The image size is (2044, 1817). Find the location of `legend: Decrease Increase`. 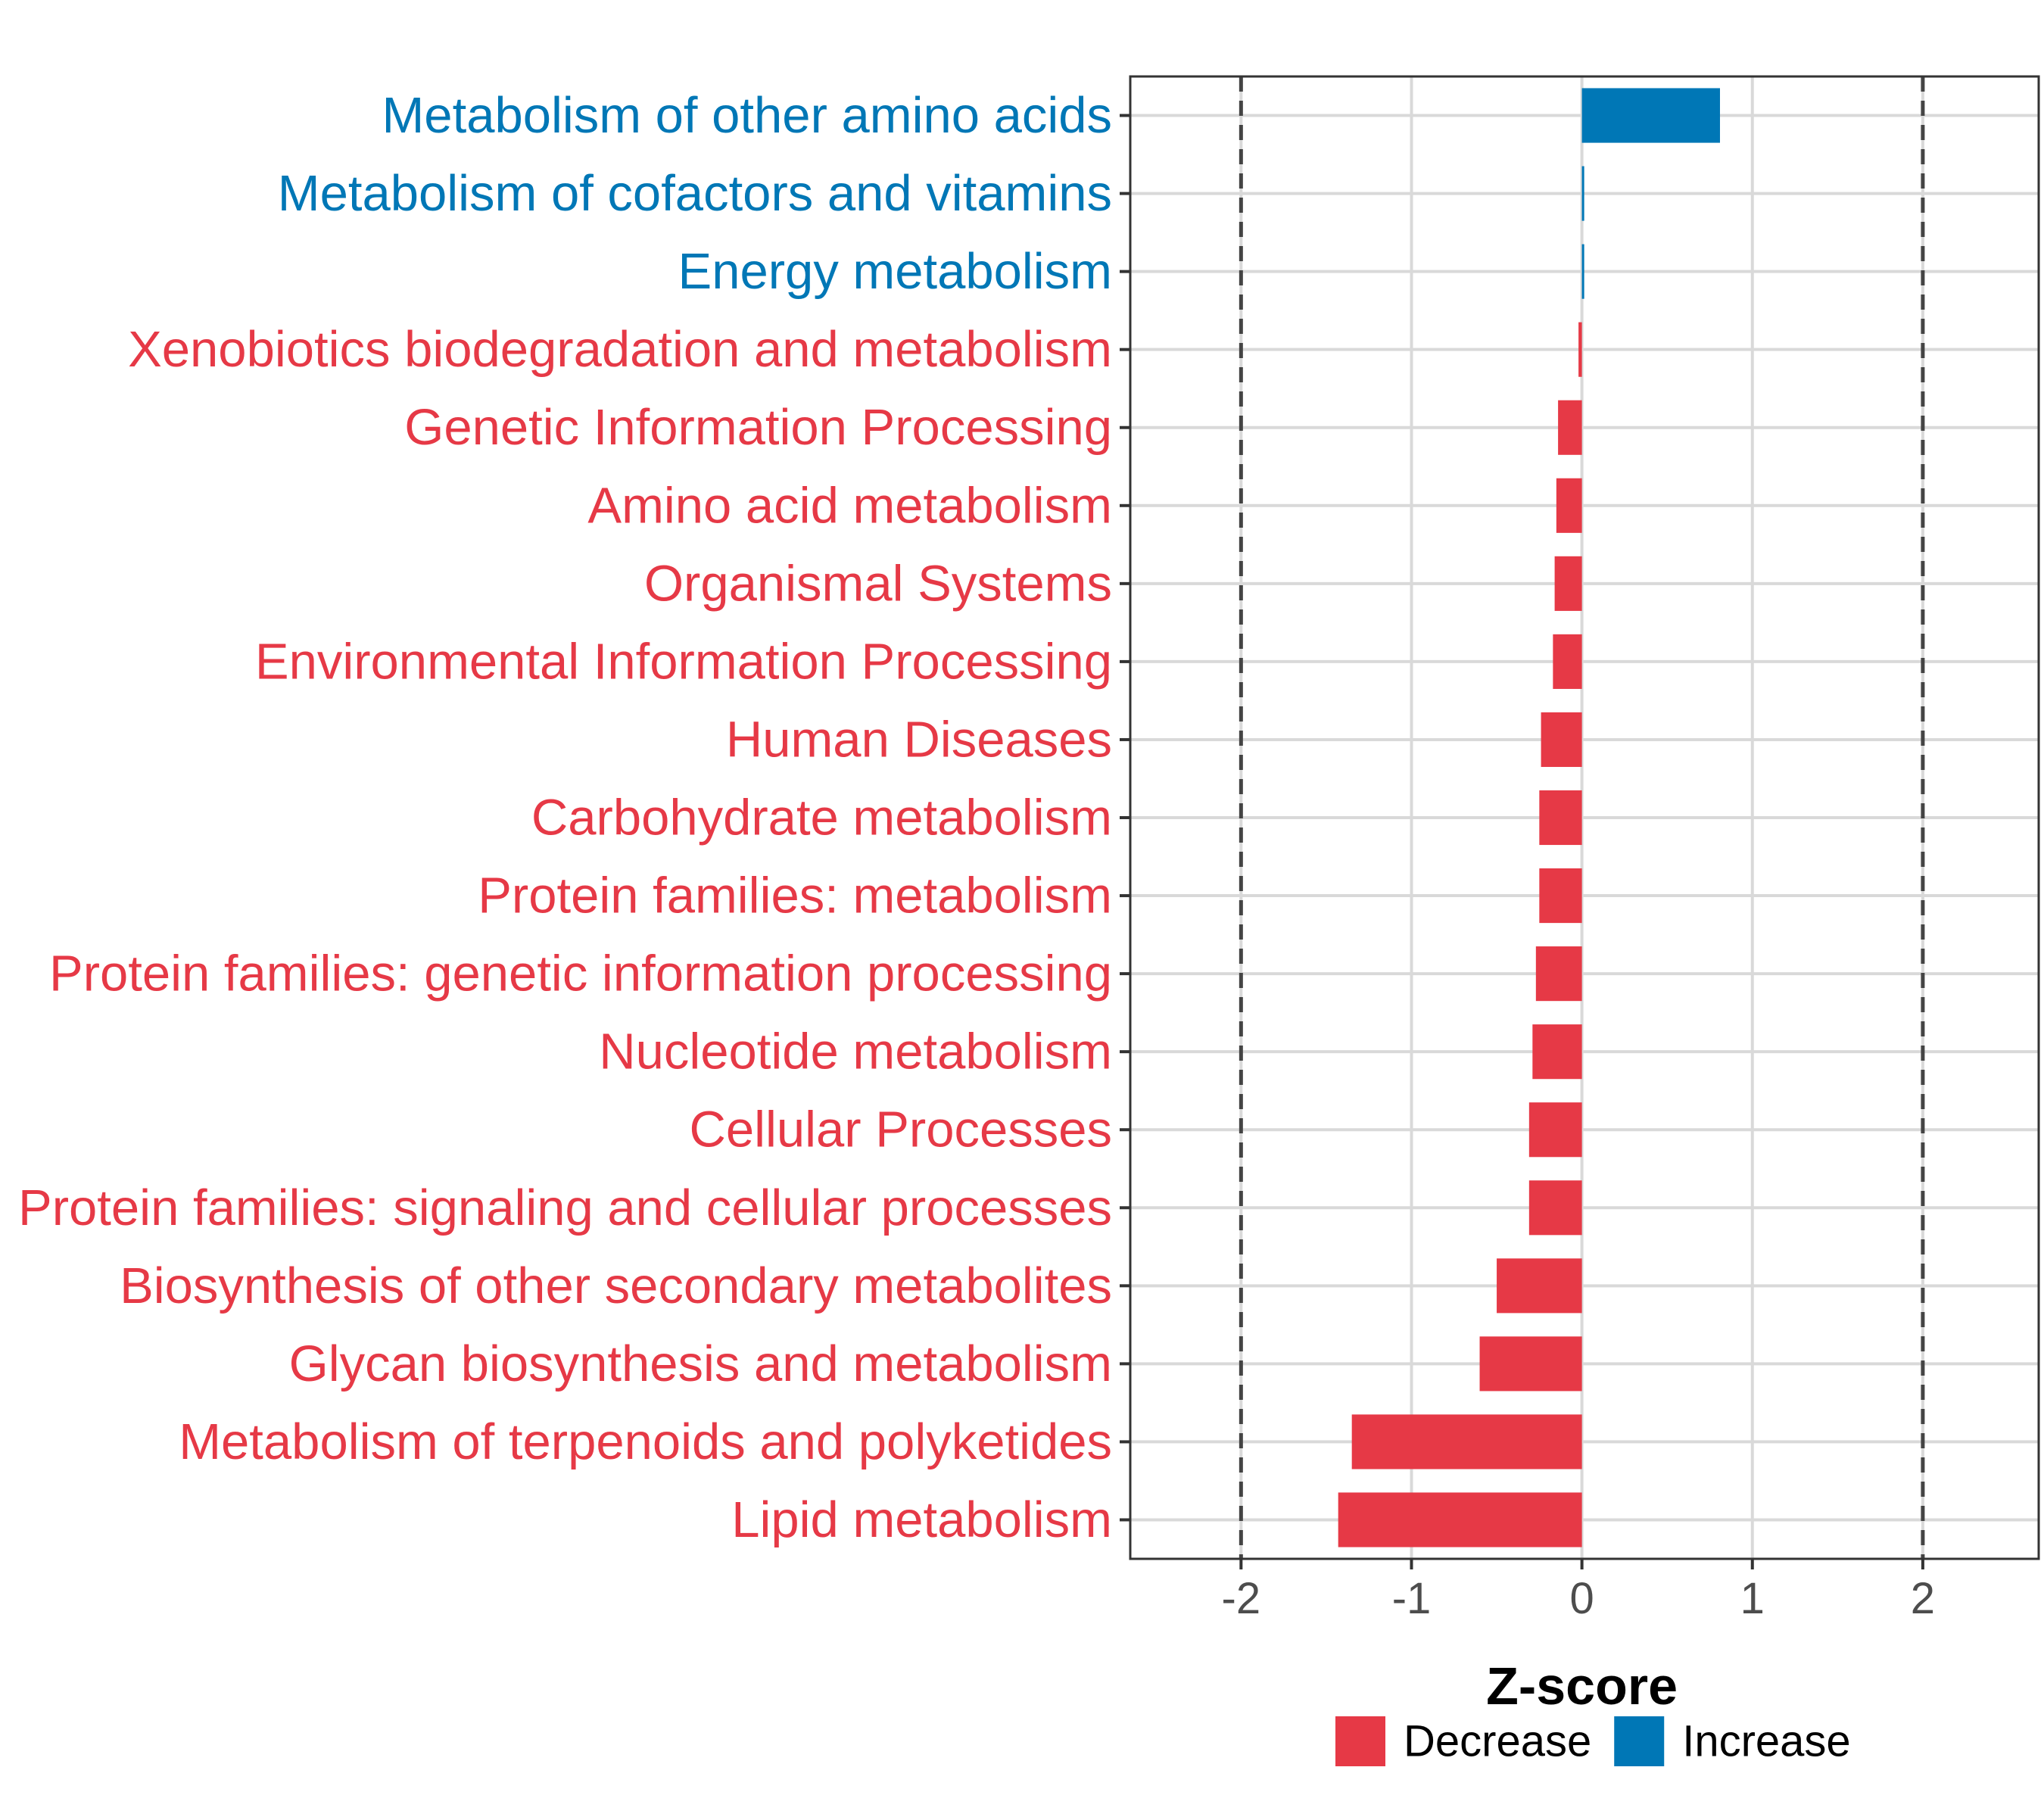

legend: Decrease Increase is located at coordinates (1593, 1741).